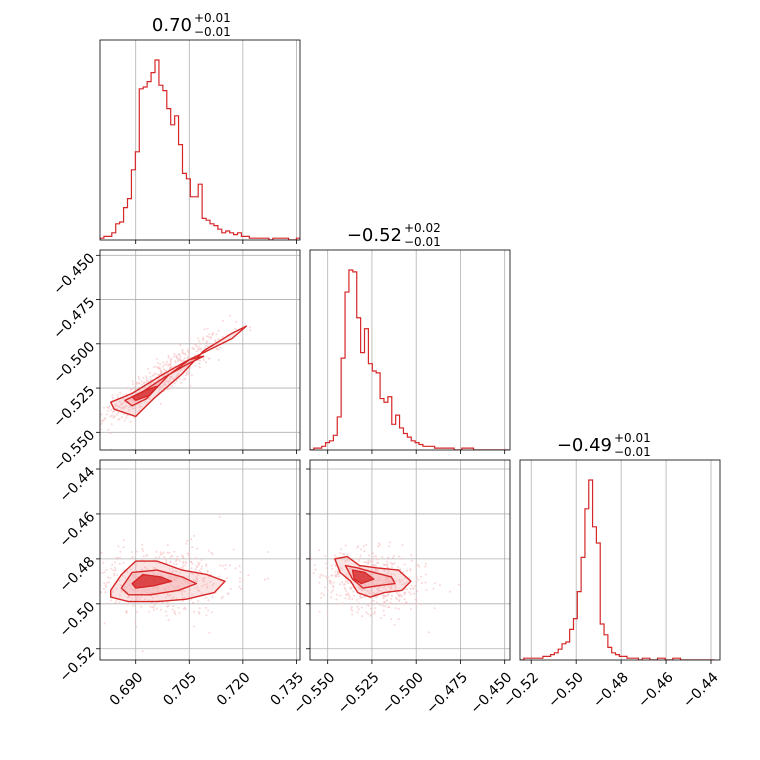 The image size is (760, 760). What do you see at coordinates (394, 235) in the screenshot?
I see `panel-title: −0.52 +0.02−0.01` at bounding box center [394, 235].